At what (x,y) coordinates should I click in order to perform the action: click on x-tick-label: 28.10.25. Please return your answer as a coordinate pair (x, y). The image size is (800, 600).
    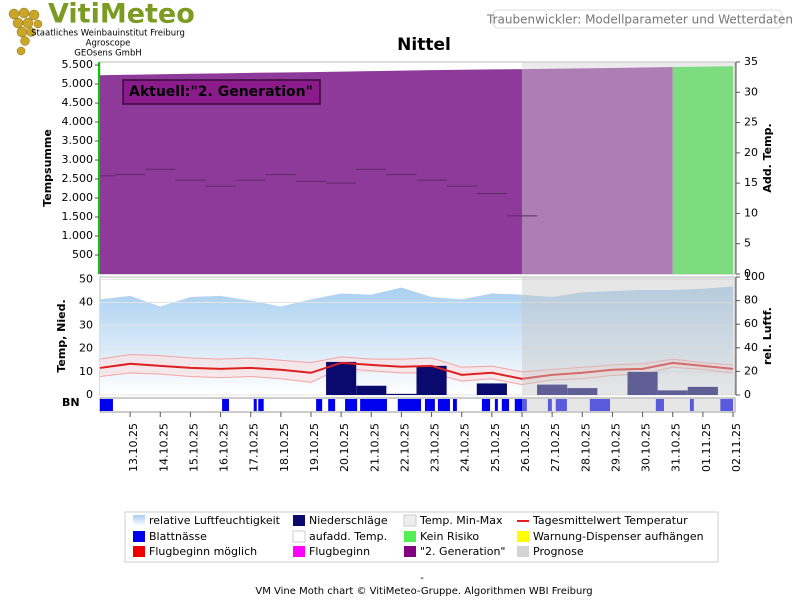
    Looking at the image, I should click on (585, 447).